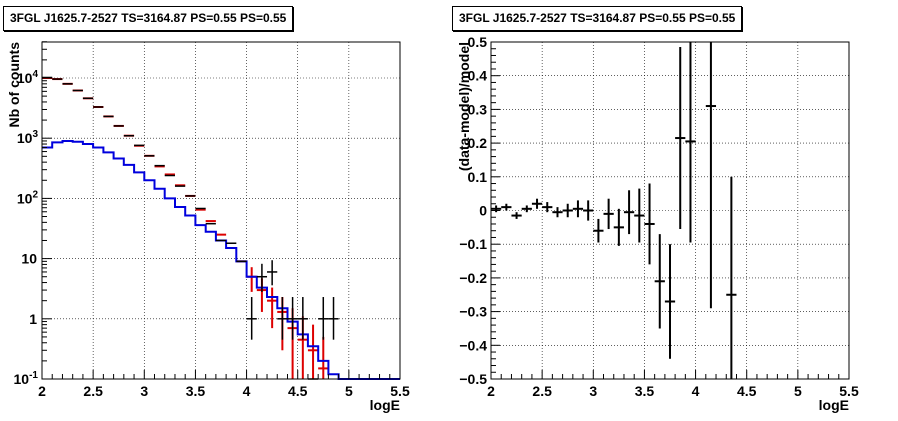  I want to click on left-x-tick-label: 5.5, so click(400, 391).